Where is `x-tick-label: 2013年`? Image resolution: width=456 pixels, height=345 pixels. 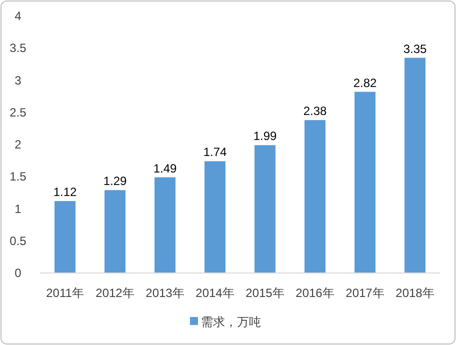 x-tick-label: 2013年 is located at coordinates (165, 293).